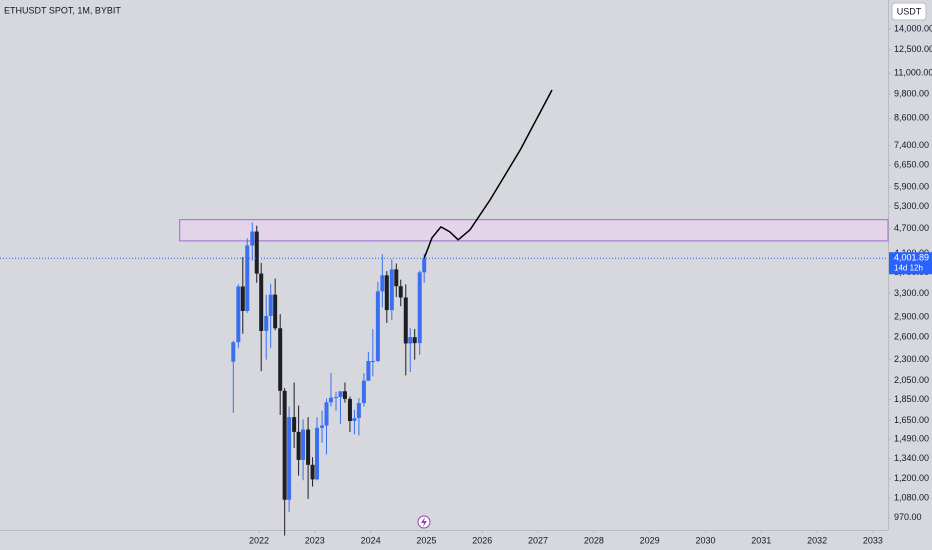  What do you see at coordinates (911, 380) in the screenshot?
I see `y-tick-label: 2,050.00` at bounding box center [911, 380].